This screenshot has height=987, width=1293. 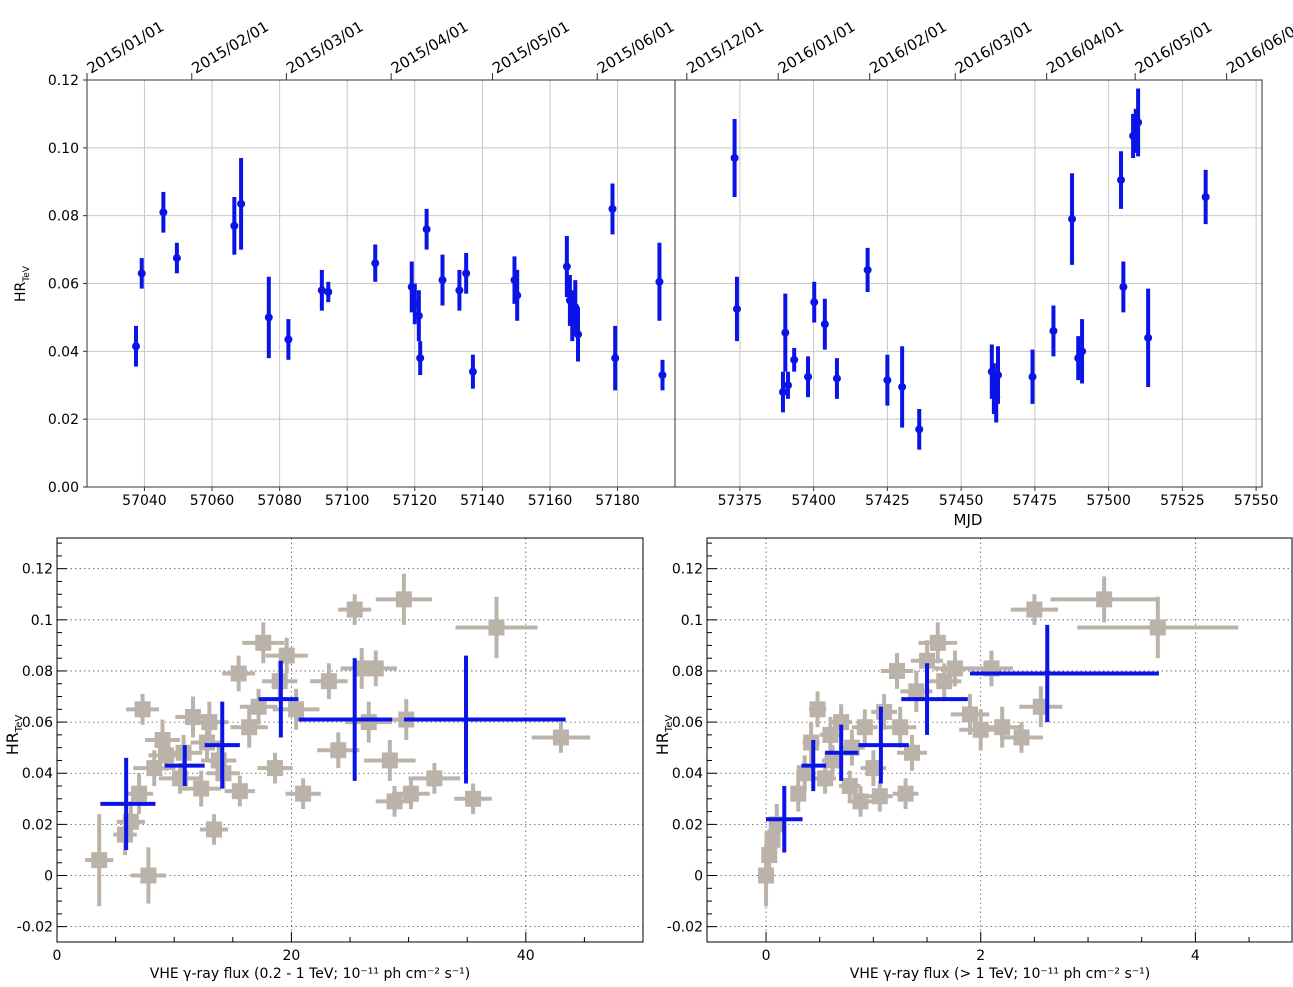 I want to click on x-axis-label: MJD, so click(x=968, y=520).